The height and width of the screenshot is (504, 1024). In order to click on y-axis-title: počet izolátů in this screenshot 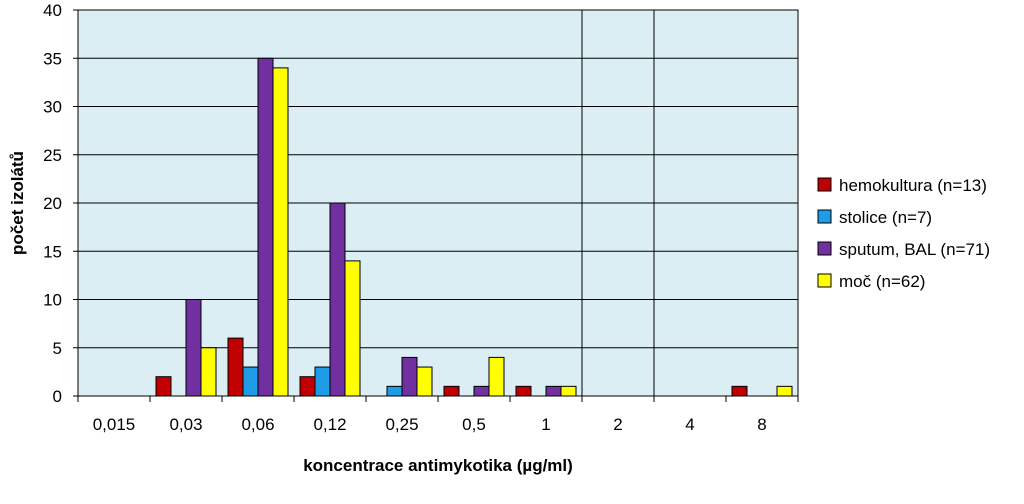, I will do `click(17, 203)`.